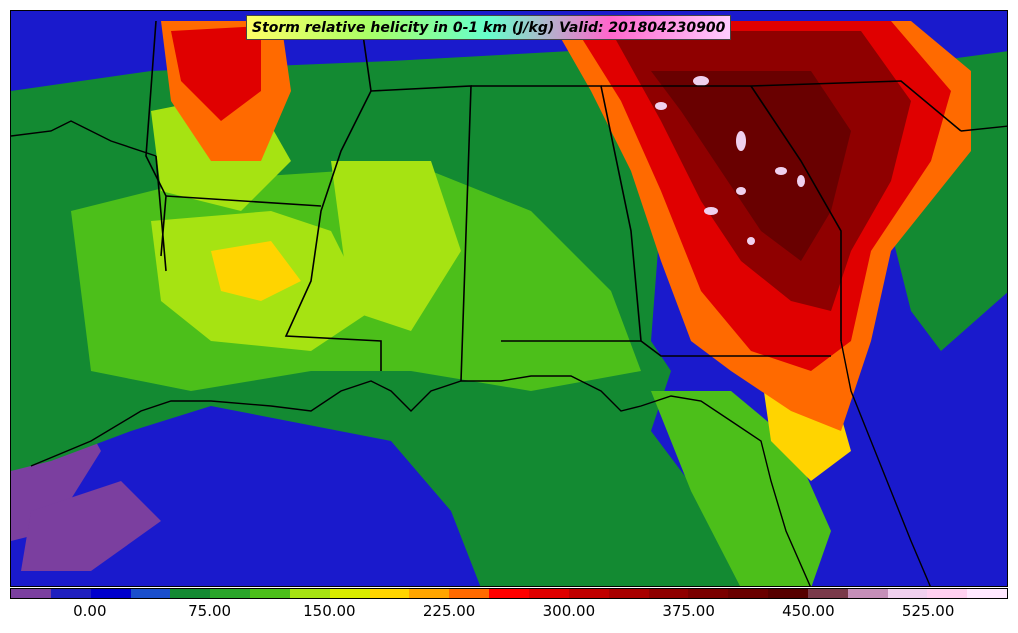 The height and width of the screenshot is (633, 1018). Describe the element at coordinates (808, 611) in the screenshot. I see `colorbar-tick-label: 450.00` at that location.